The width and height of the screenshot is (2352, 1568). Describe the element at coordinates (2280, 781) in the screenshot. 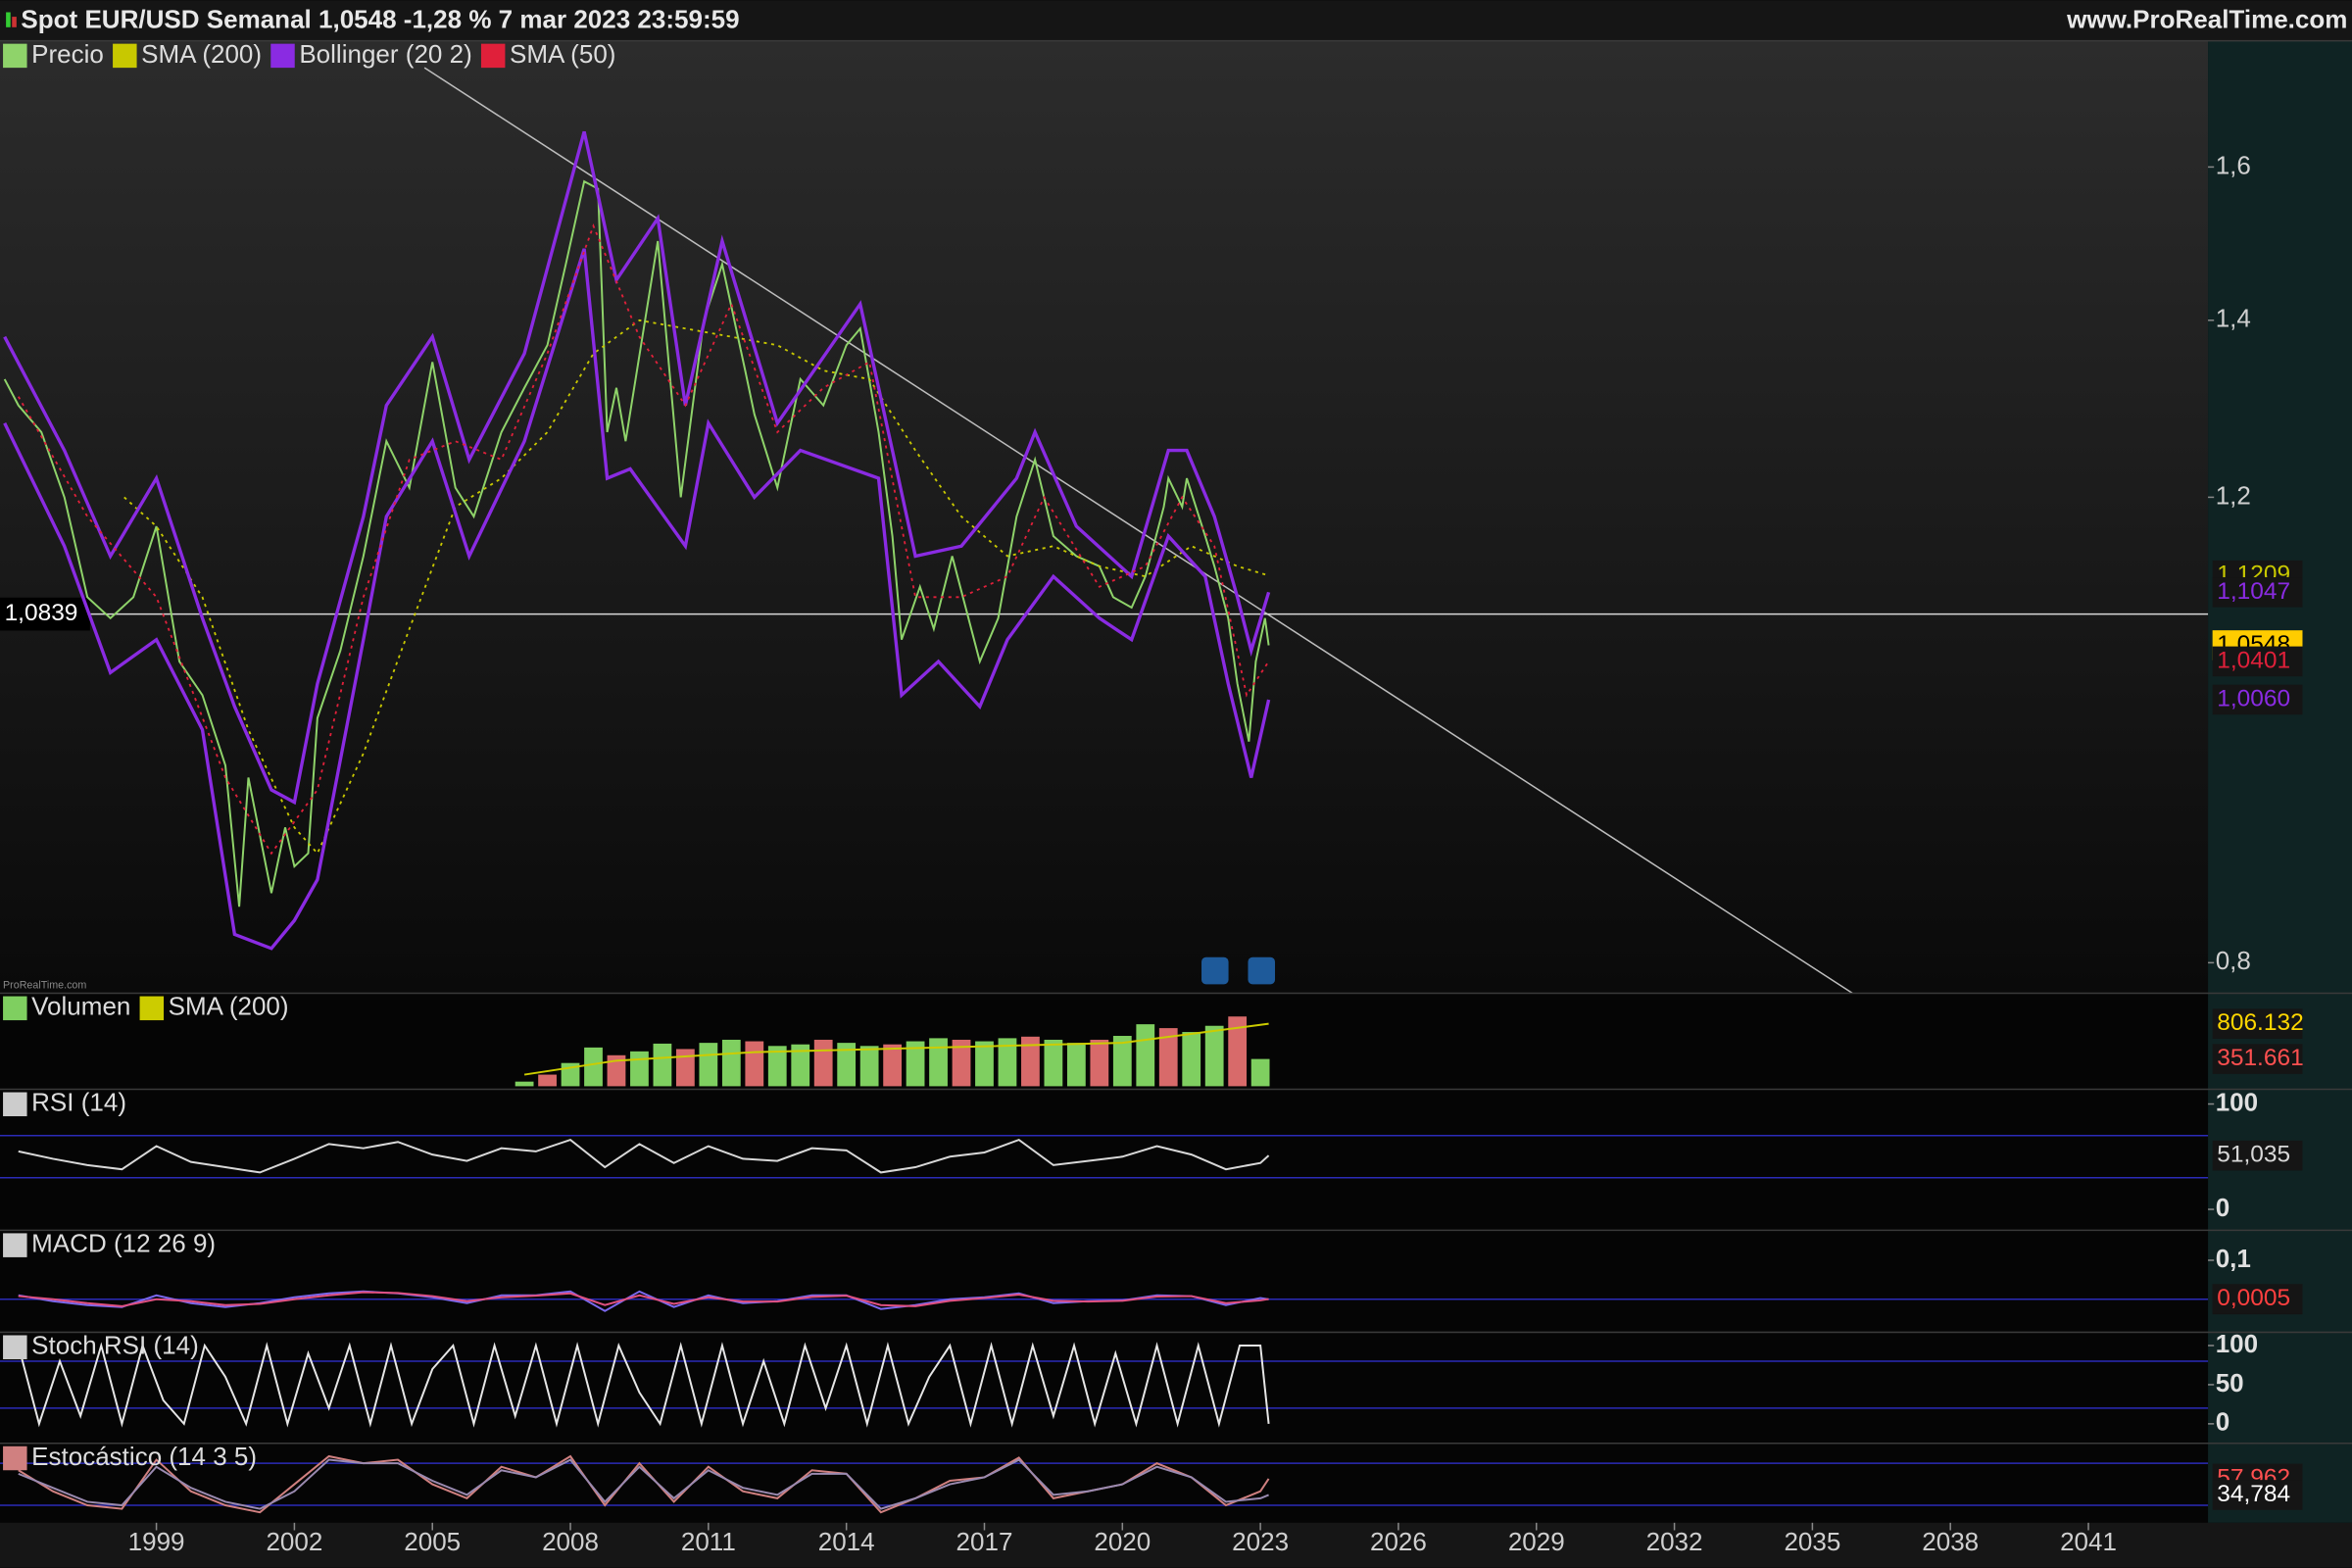

I see `right-axis` at that location.